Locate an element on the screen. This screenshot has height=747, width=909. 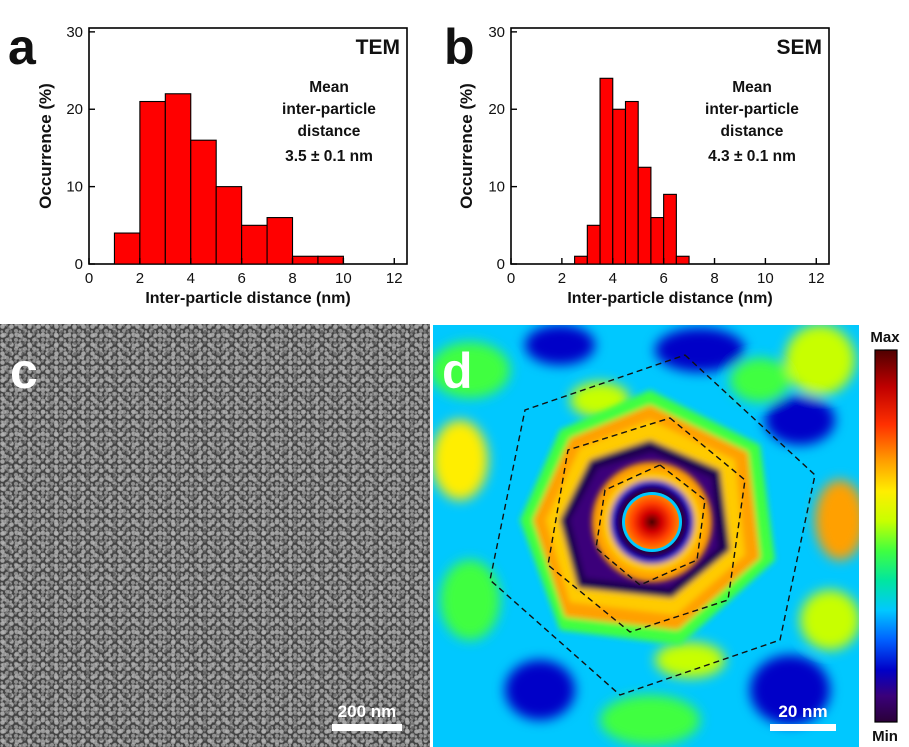
annotation-line: 3.5 ± 0.1 nm is located at coordinates (329, 156).